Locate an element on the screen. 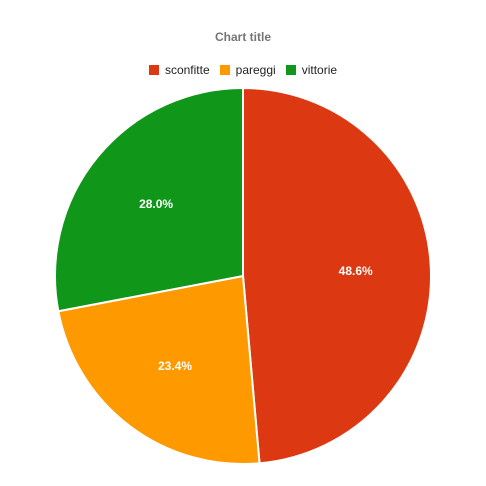  slice-label-sconfitte: 48.6% is located at coordinates (356, 271).